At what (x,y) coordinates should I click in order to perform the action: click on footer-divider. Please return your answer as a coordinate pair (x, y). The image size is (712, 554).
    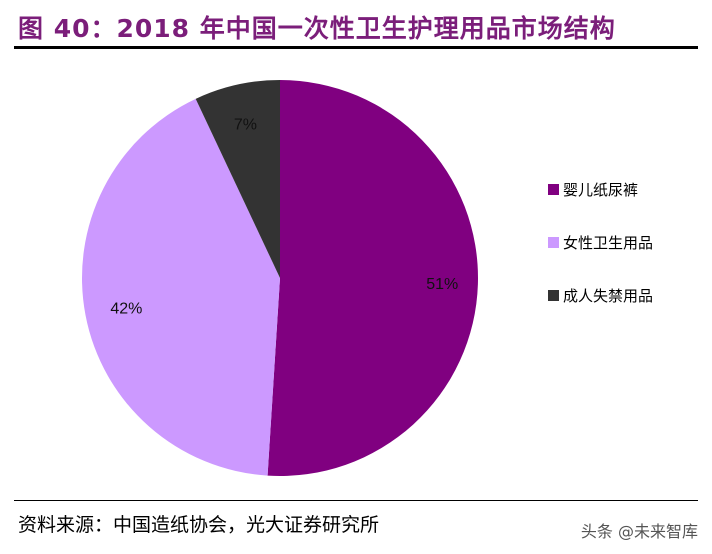
    Looking at the image, I should click on (356, 500).